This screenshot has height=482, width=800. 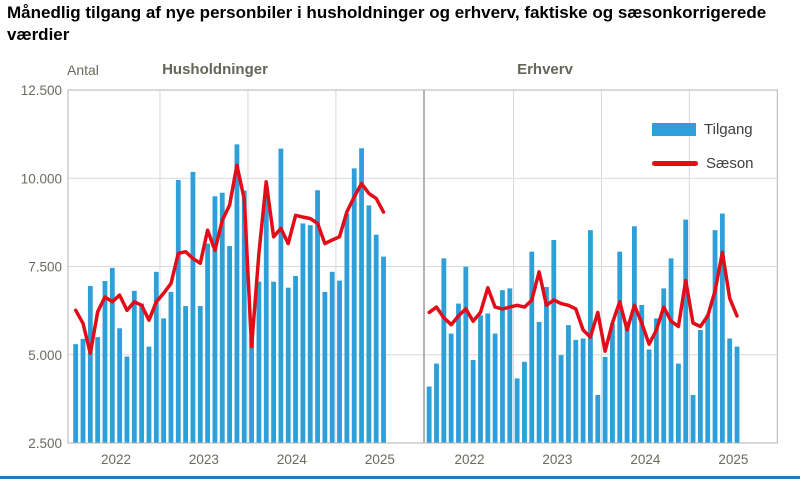 What do you see at coordinates (469, 459) in the screenshot?
I see `x-tick-label: 2022` at bounding box center [469, 459].